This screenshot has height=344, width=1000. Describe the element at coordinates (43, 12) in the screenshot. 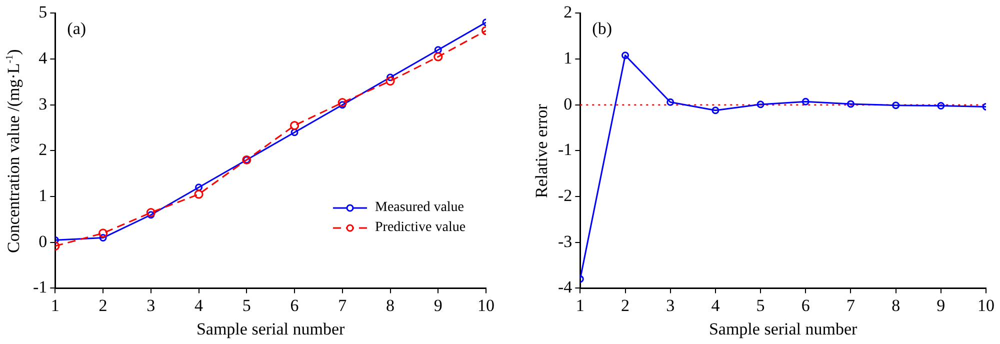

I see `y-tick-label: 5` at that location.